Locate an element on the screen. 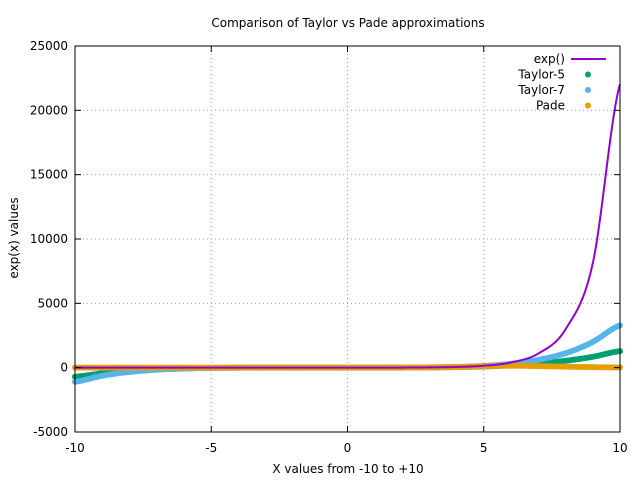 This screenshot has height=480, width=640. x-tick-label: 5 is located at coordinates (484, 448).